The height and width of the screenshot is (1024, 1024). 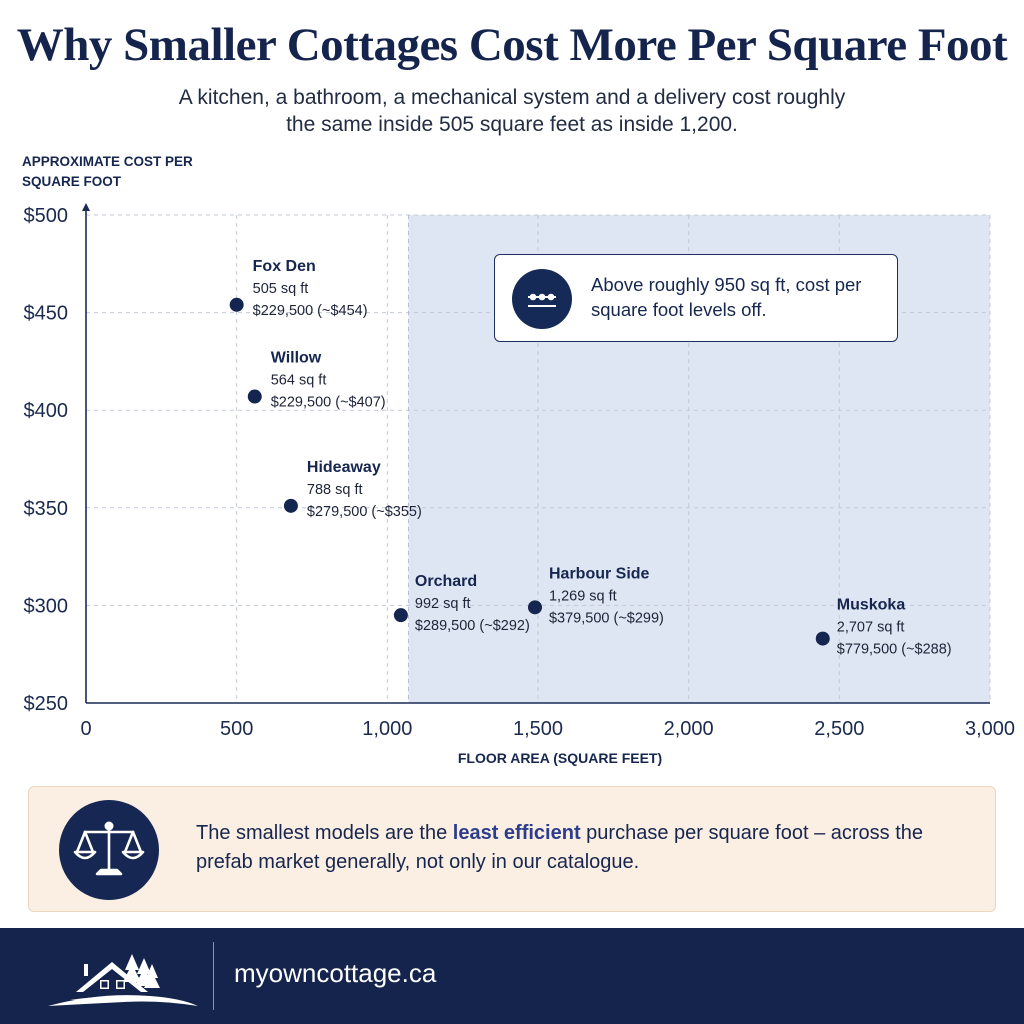 I want to click on point-price-label: $229,500 (~$407), so click(x=328, y=403).